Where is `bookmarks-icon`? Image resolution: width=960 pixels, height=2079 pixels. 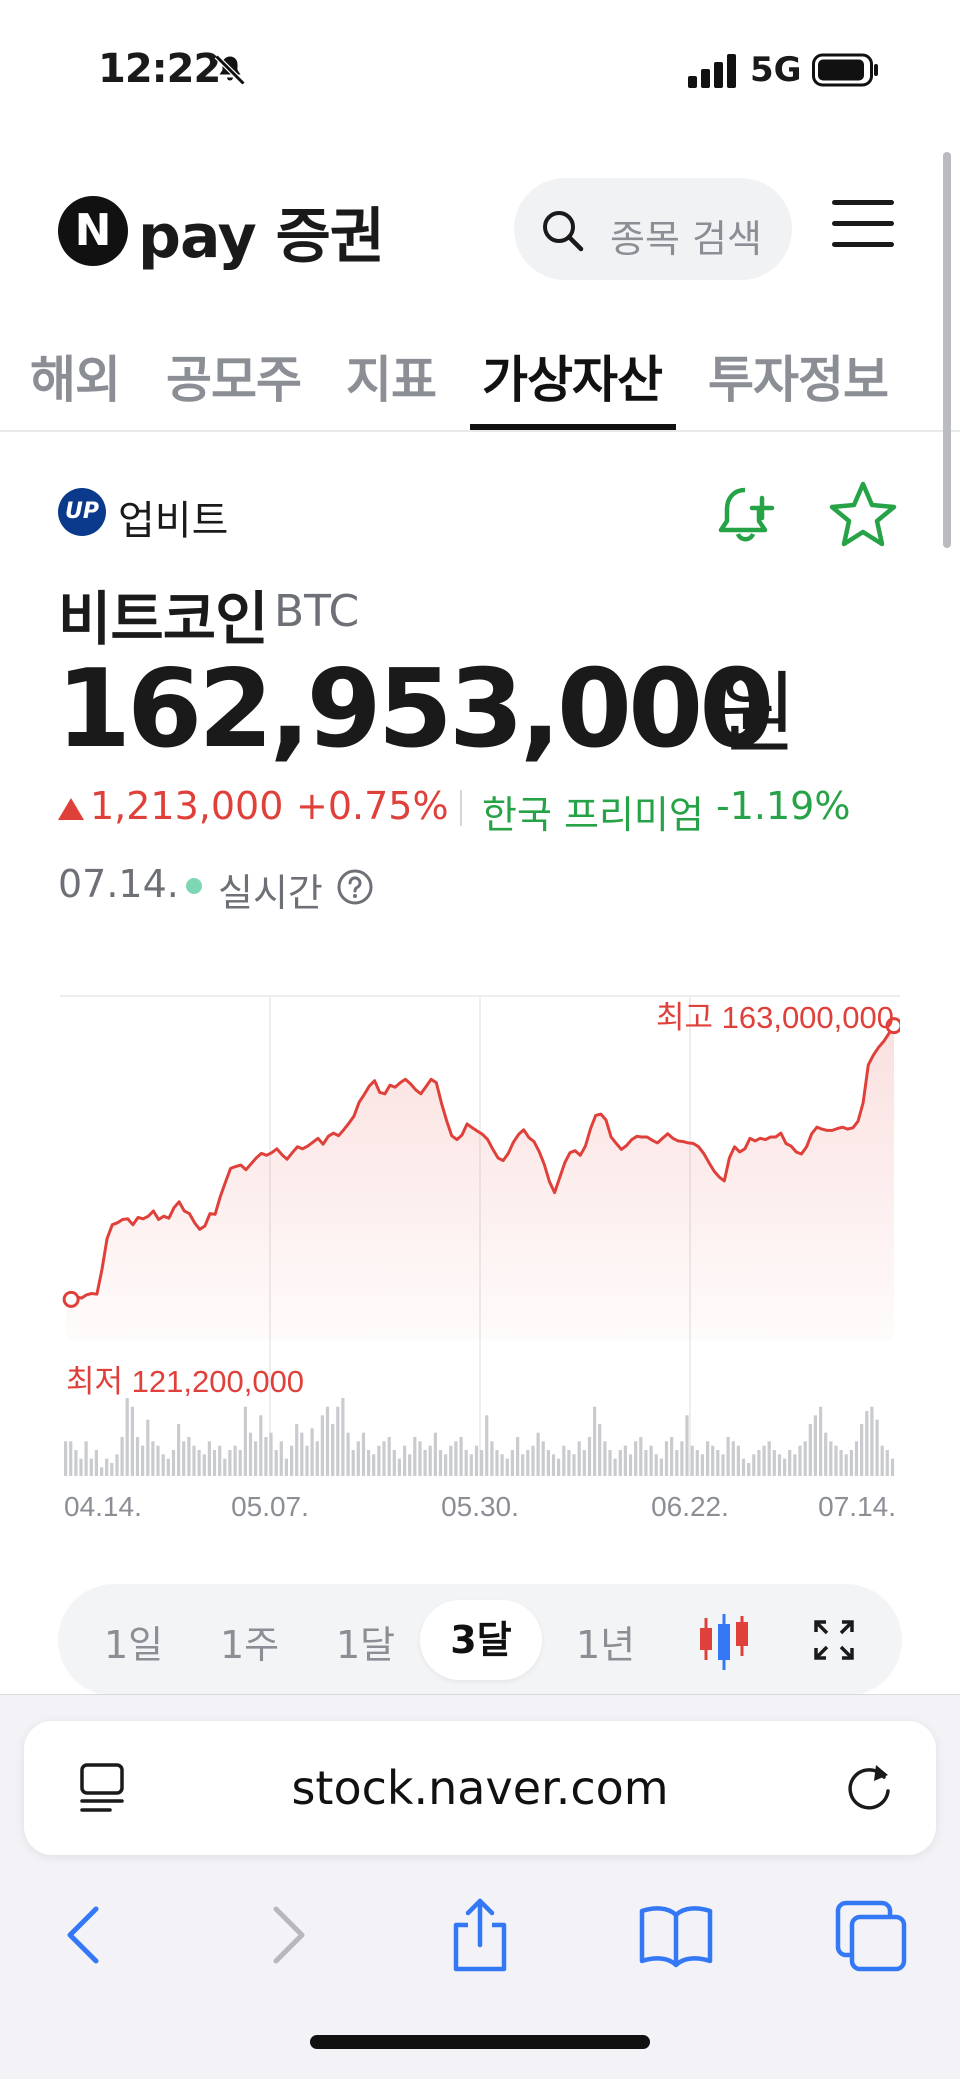 bookmarks-icon is located at coordinates (676, 1935).